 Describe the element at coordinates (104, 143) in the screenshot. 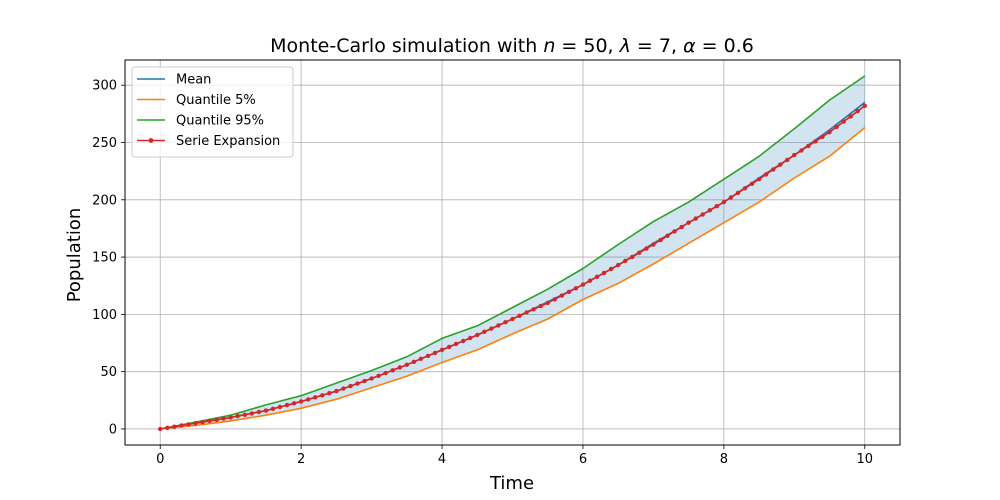

I see `y-tick-label: 250` at that location.